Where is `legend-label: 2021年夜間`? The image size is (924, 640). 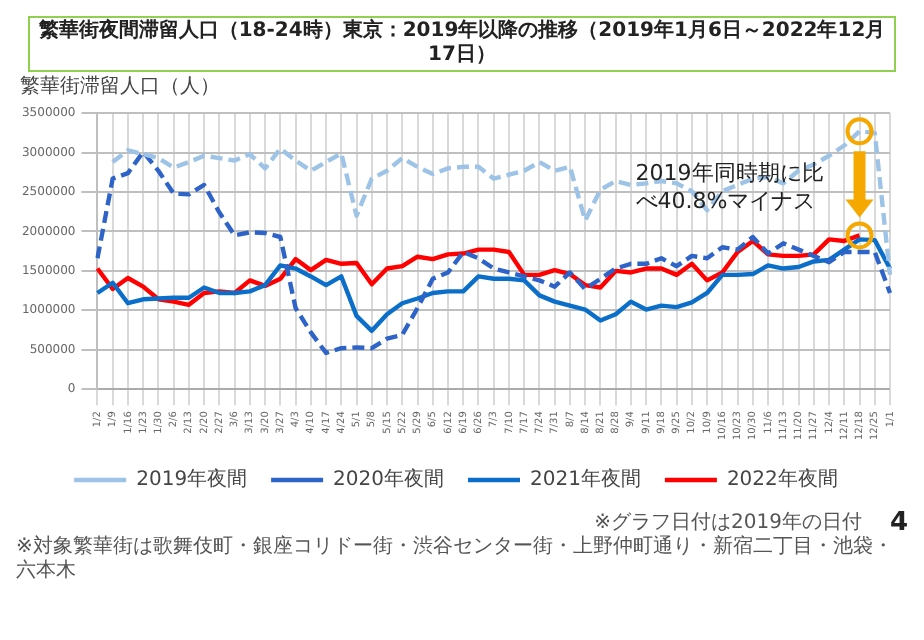
legend-label: 2021年夜間 is located at coordinates (585, 479).